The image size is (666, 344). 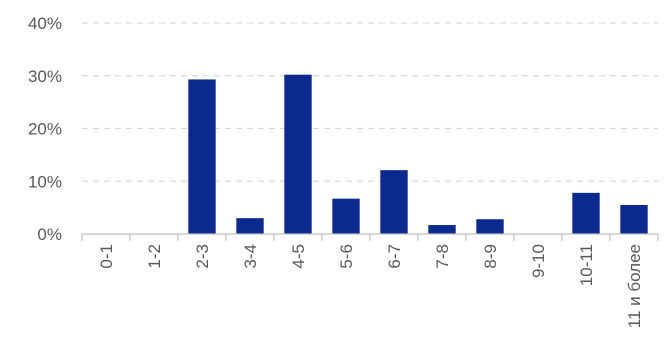 I want to click on x-tick-label: 3-4, so click(x=250, y=256).